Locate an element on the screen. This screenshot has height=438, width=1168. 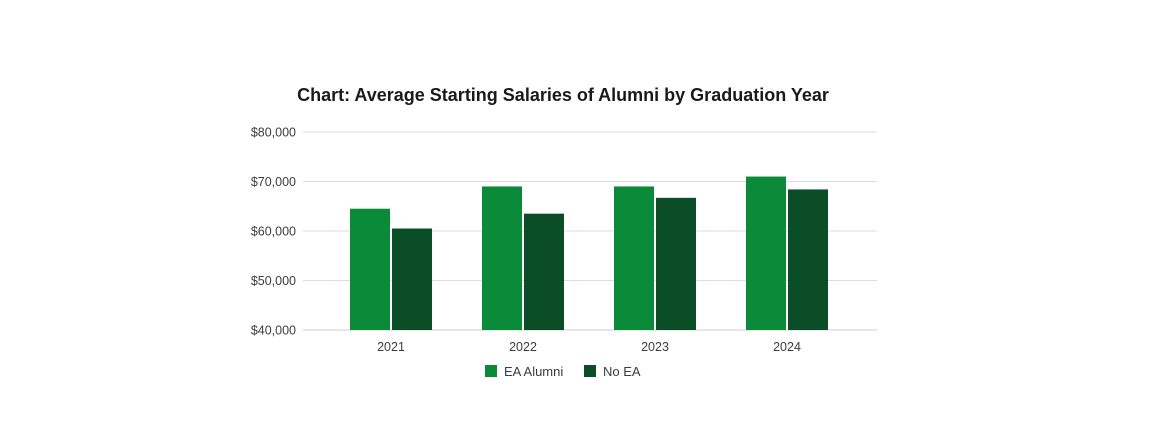
y-tick-label: $40,000 is located at coordinates (273, 331).